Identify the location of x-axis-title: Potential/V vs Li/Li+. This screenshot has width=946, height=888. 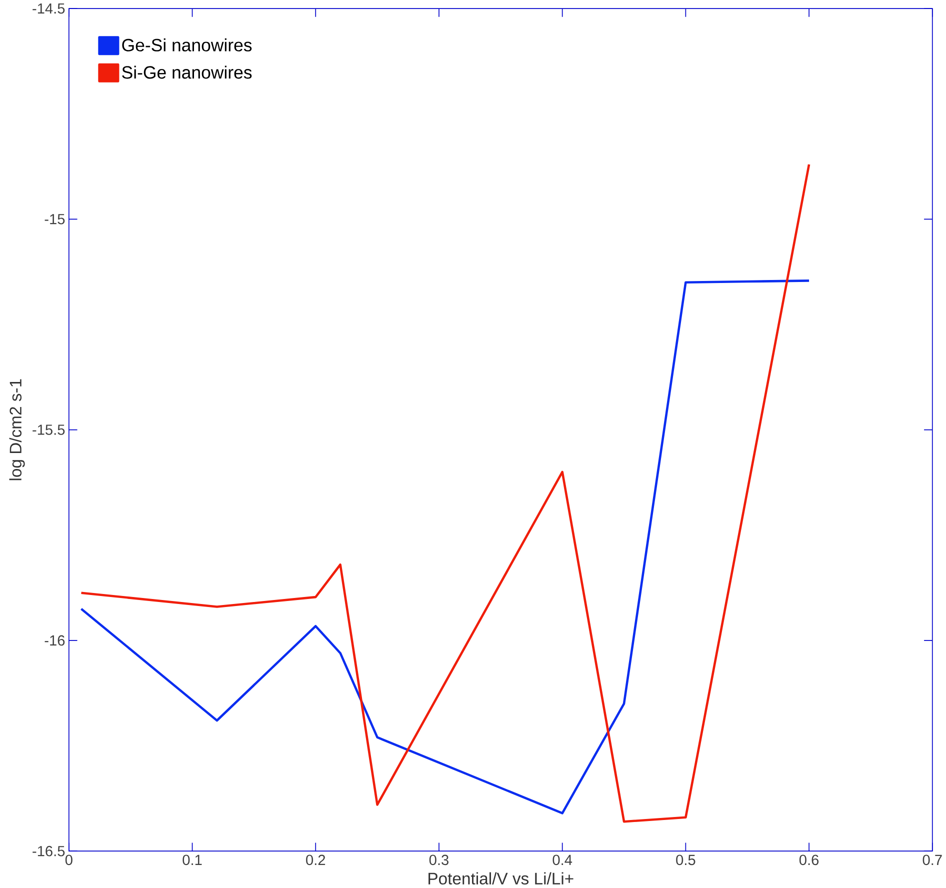
(501, 878).